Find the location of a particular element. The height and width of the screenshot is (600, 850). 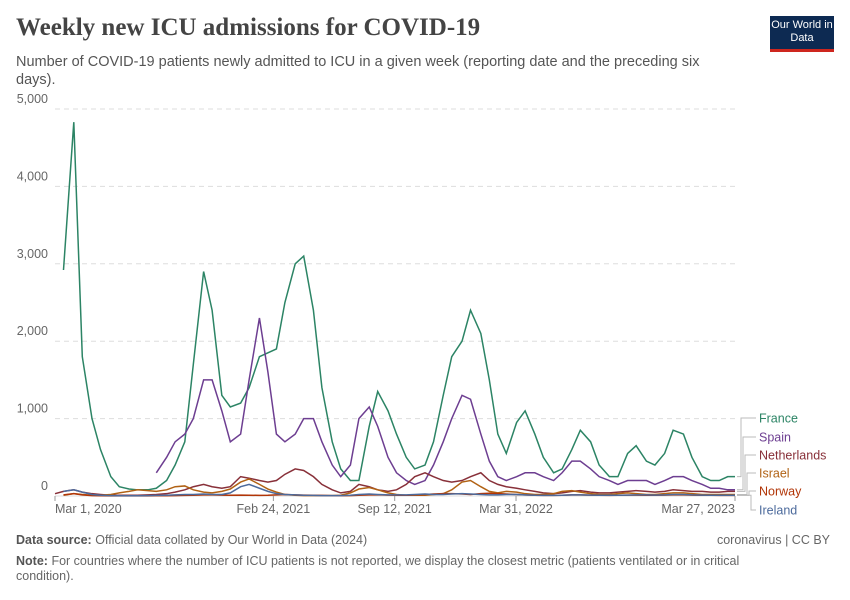

y-tick-label: 4,000 is located at coordinates (32, 176).